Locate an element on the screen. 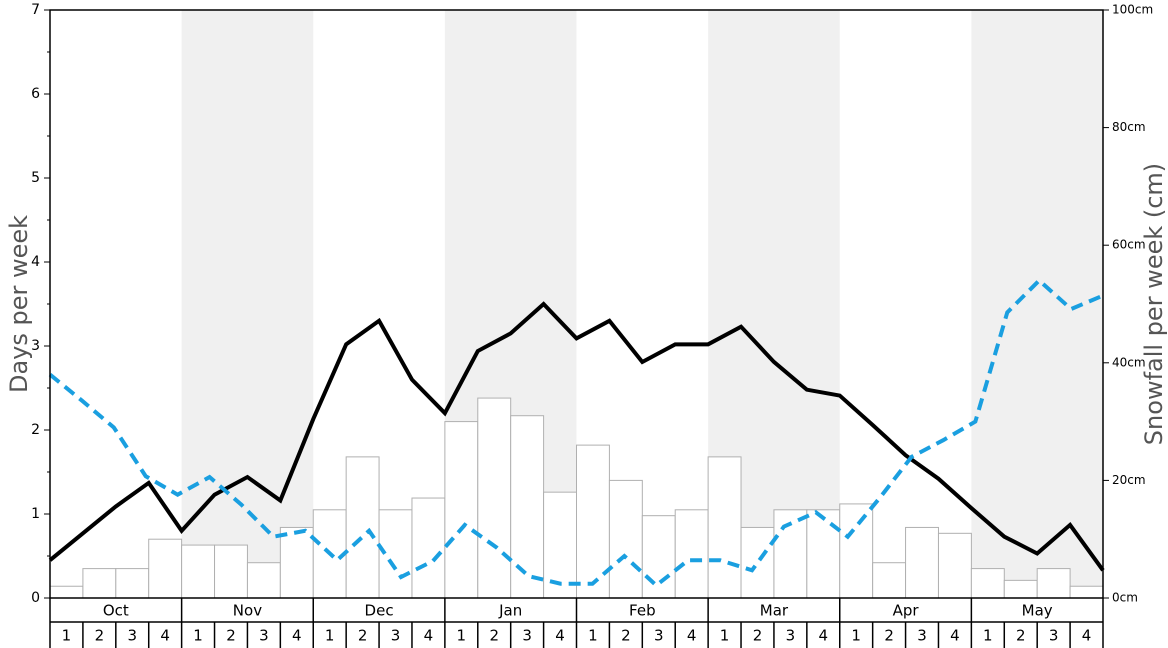  right-tick-label: 0cm is located at coordinates (1125, 598).